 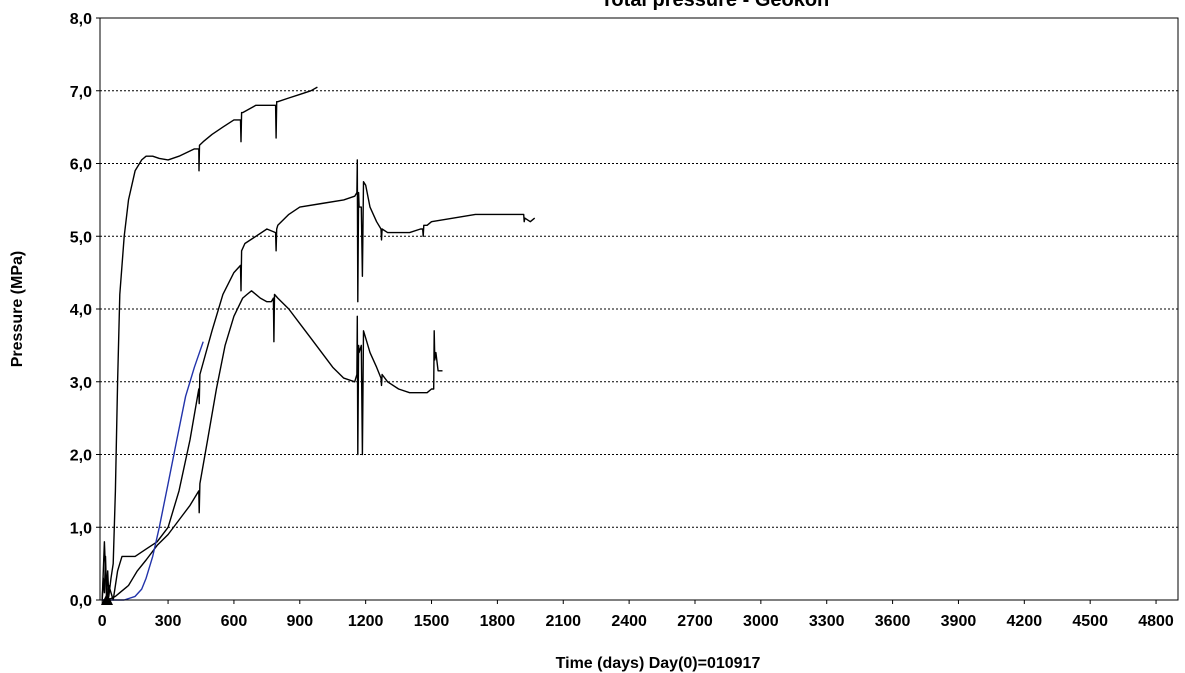 I want to click on y-tick-label-8: 8,0, so click(x=81, y=19).